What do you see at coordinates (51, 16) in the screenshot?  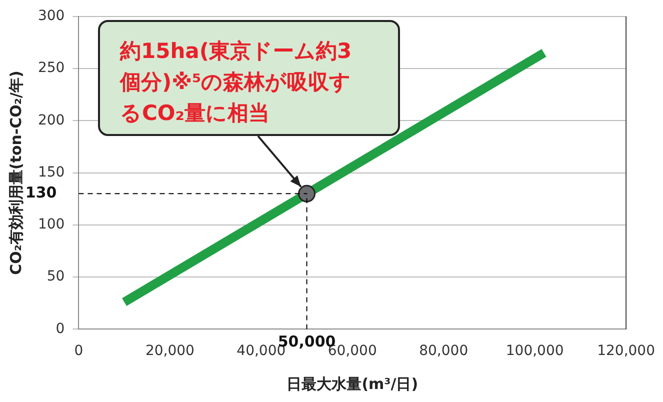 I see `y-tick-label: 300` at bounding box center [51, 16].